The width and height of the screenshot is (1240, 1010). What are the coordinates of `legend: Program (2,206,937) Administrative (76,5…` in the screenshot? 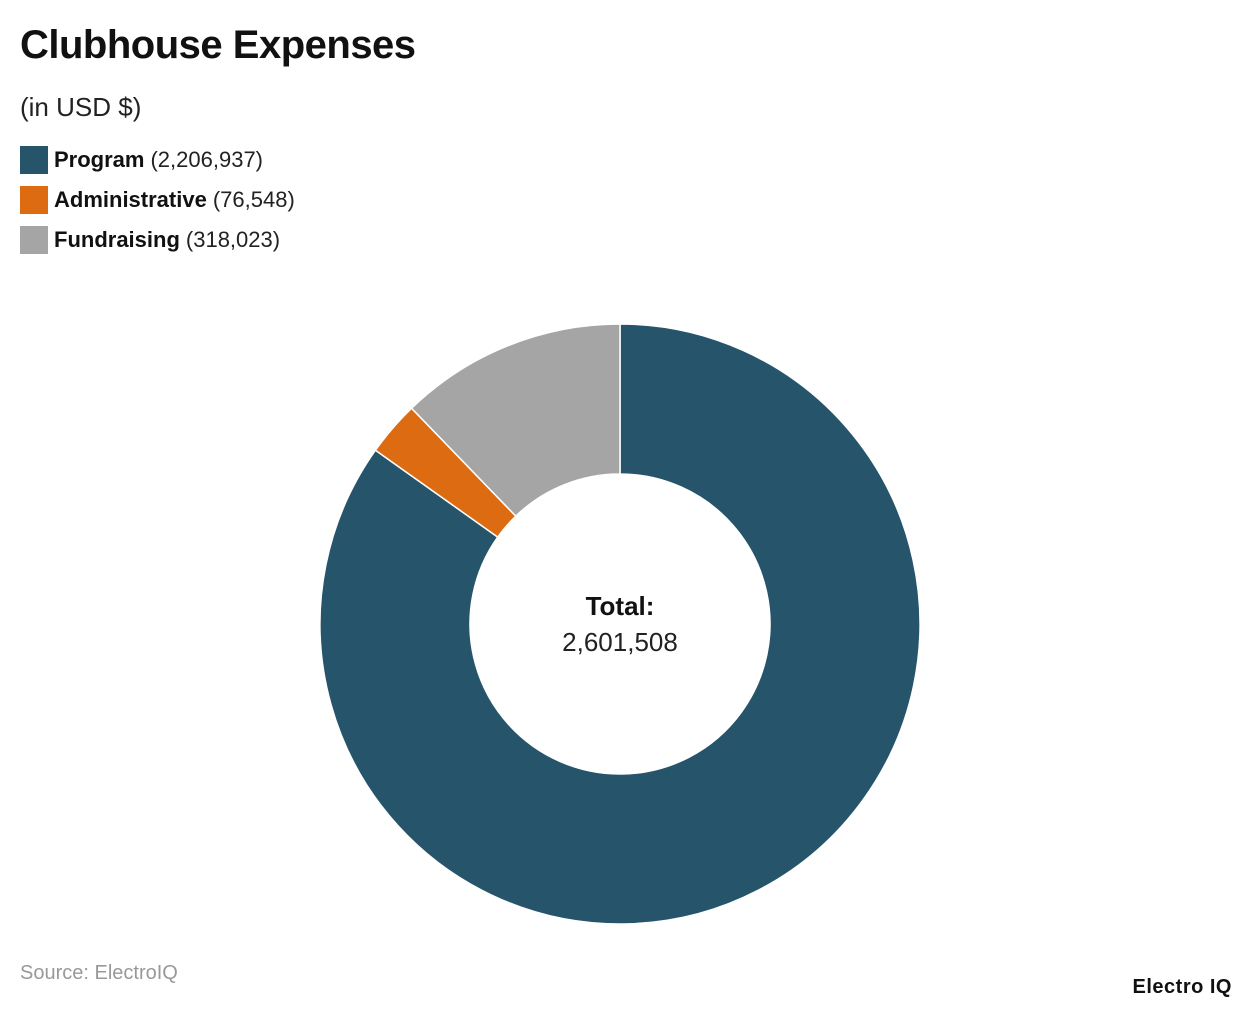 It's located at (157, 206).